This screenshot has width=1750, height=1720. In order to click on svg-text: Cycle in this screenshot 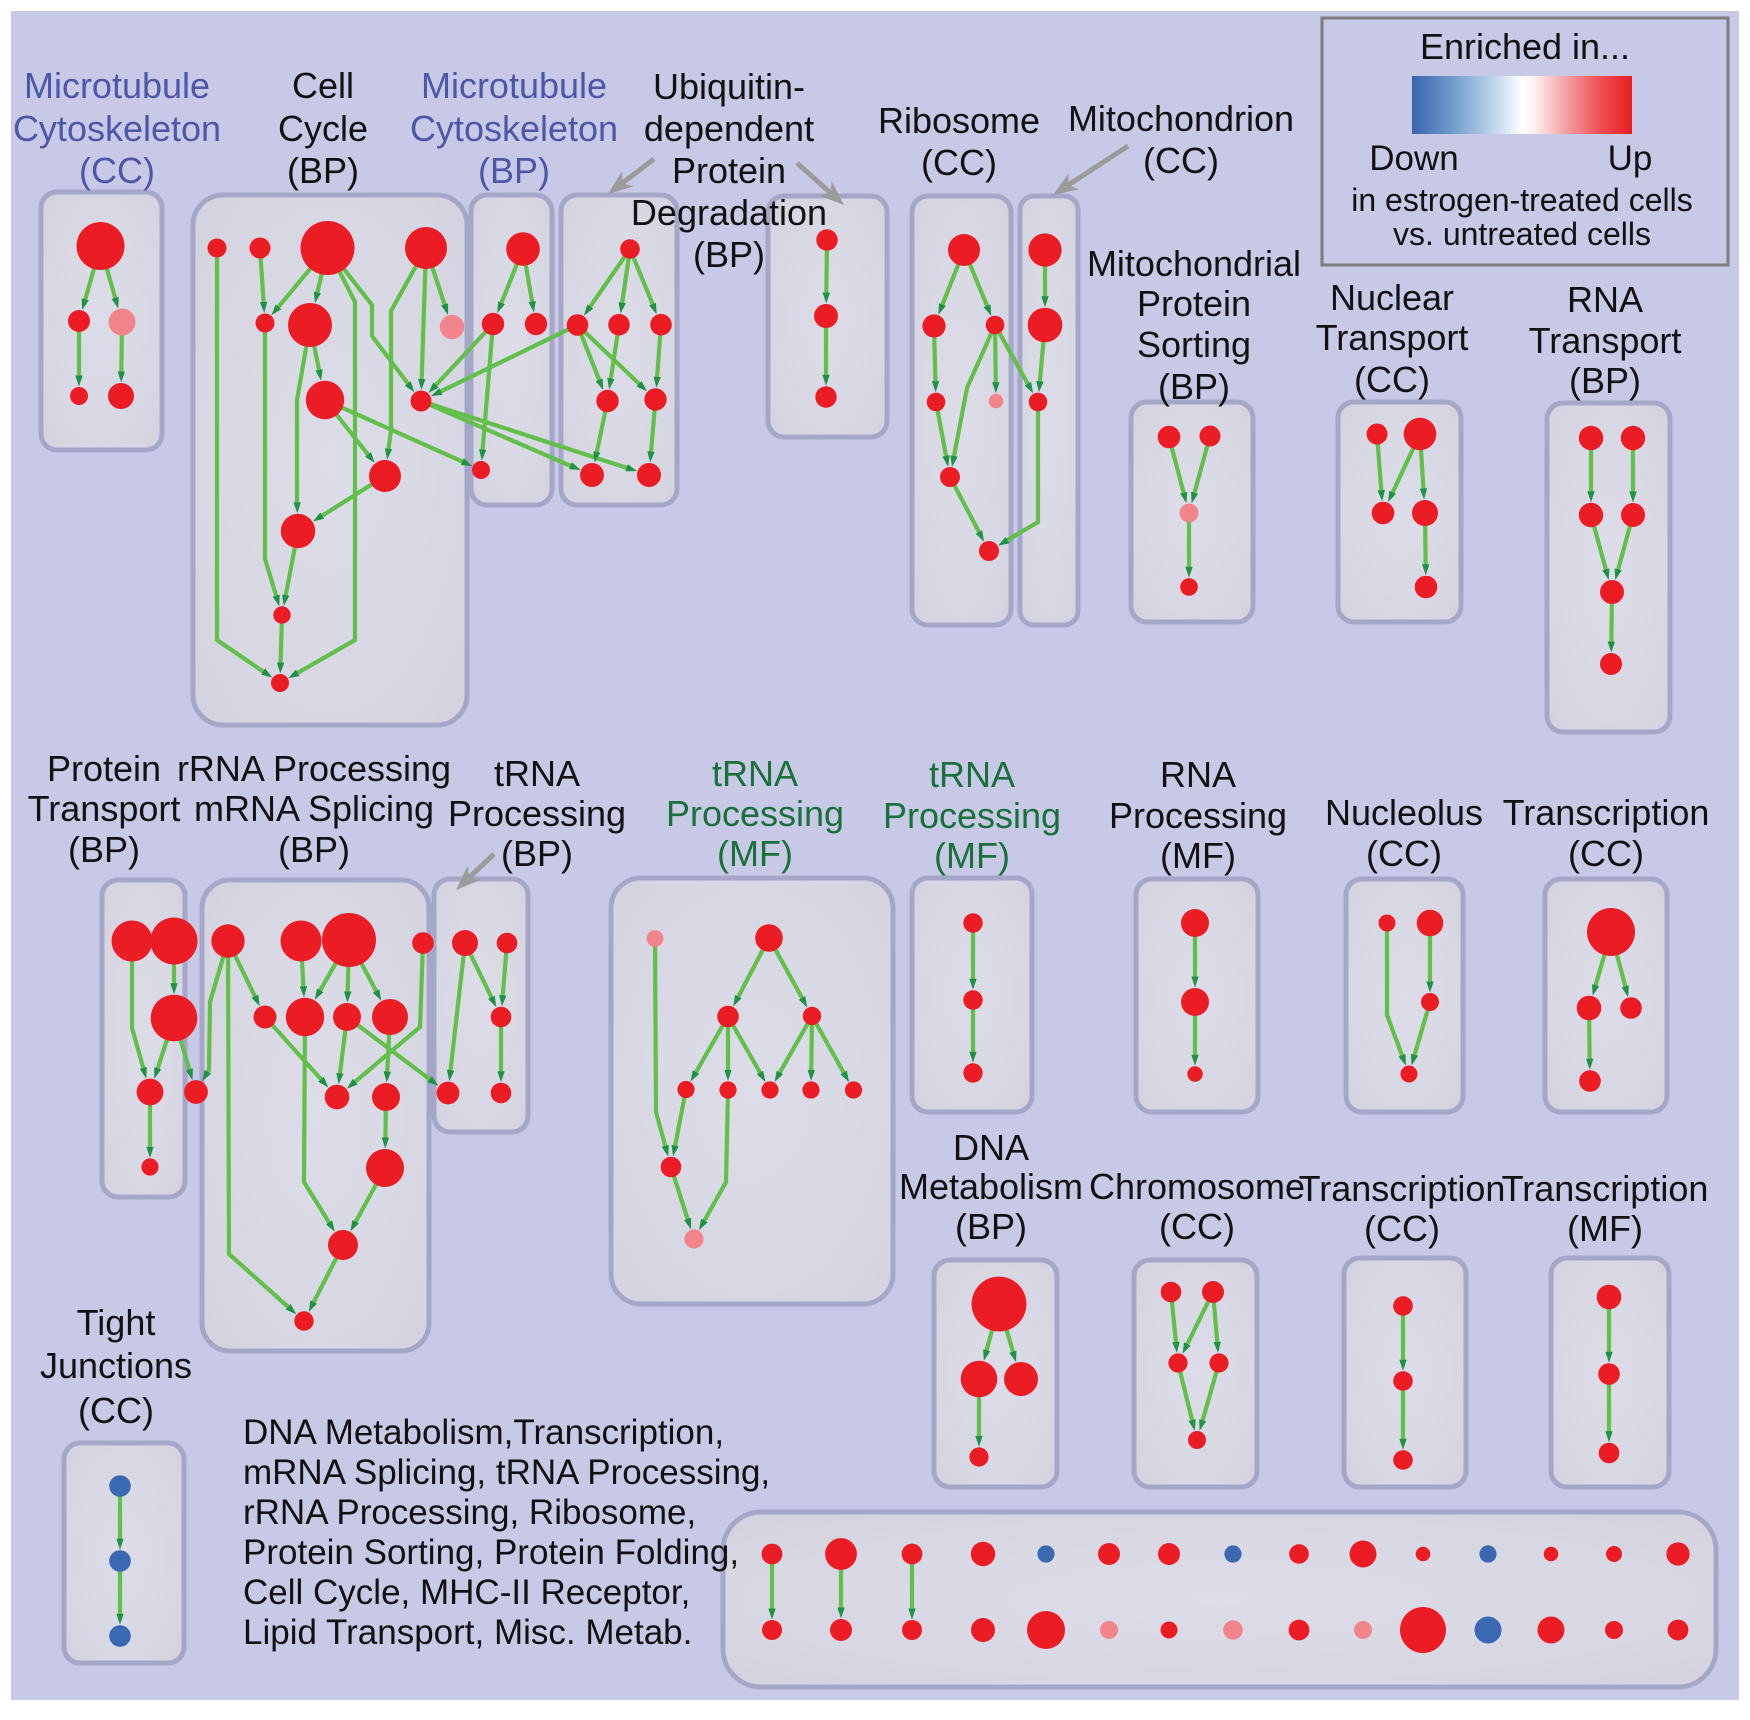, I will do `click(323, 128)`.